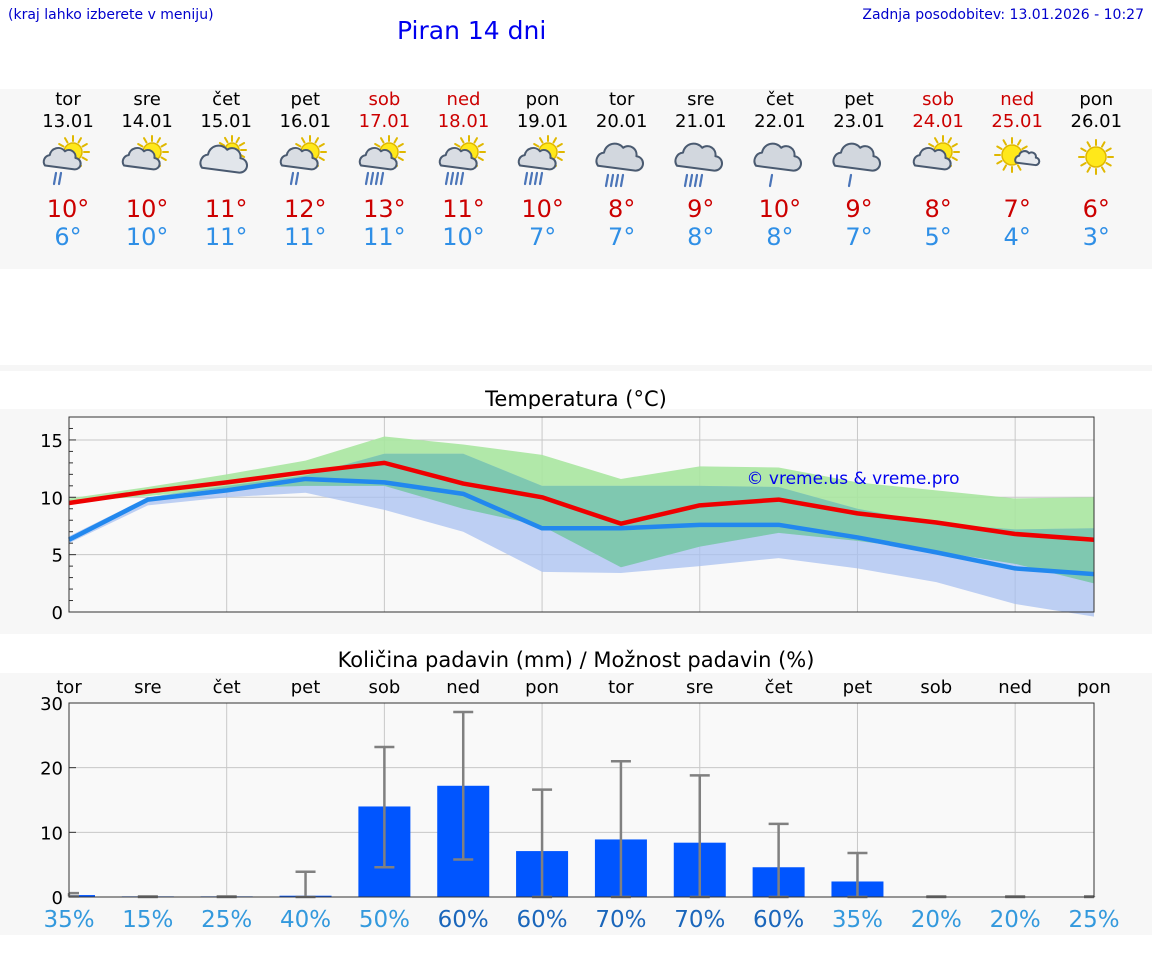  Describe the element at coordinates (463, 209) in the screenshot. I see `temp-max: 11°` at that location.